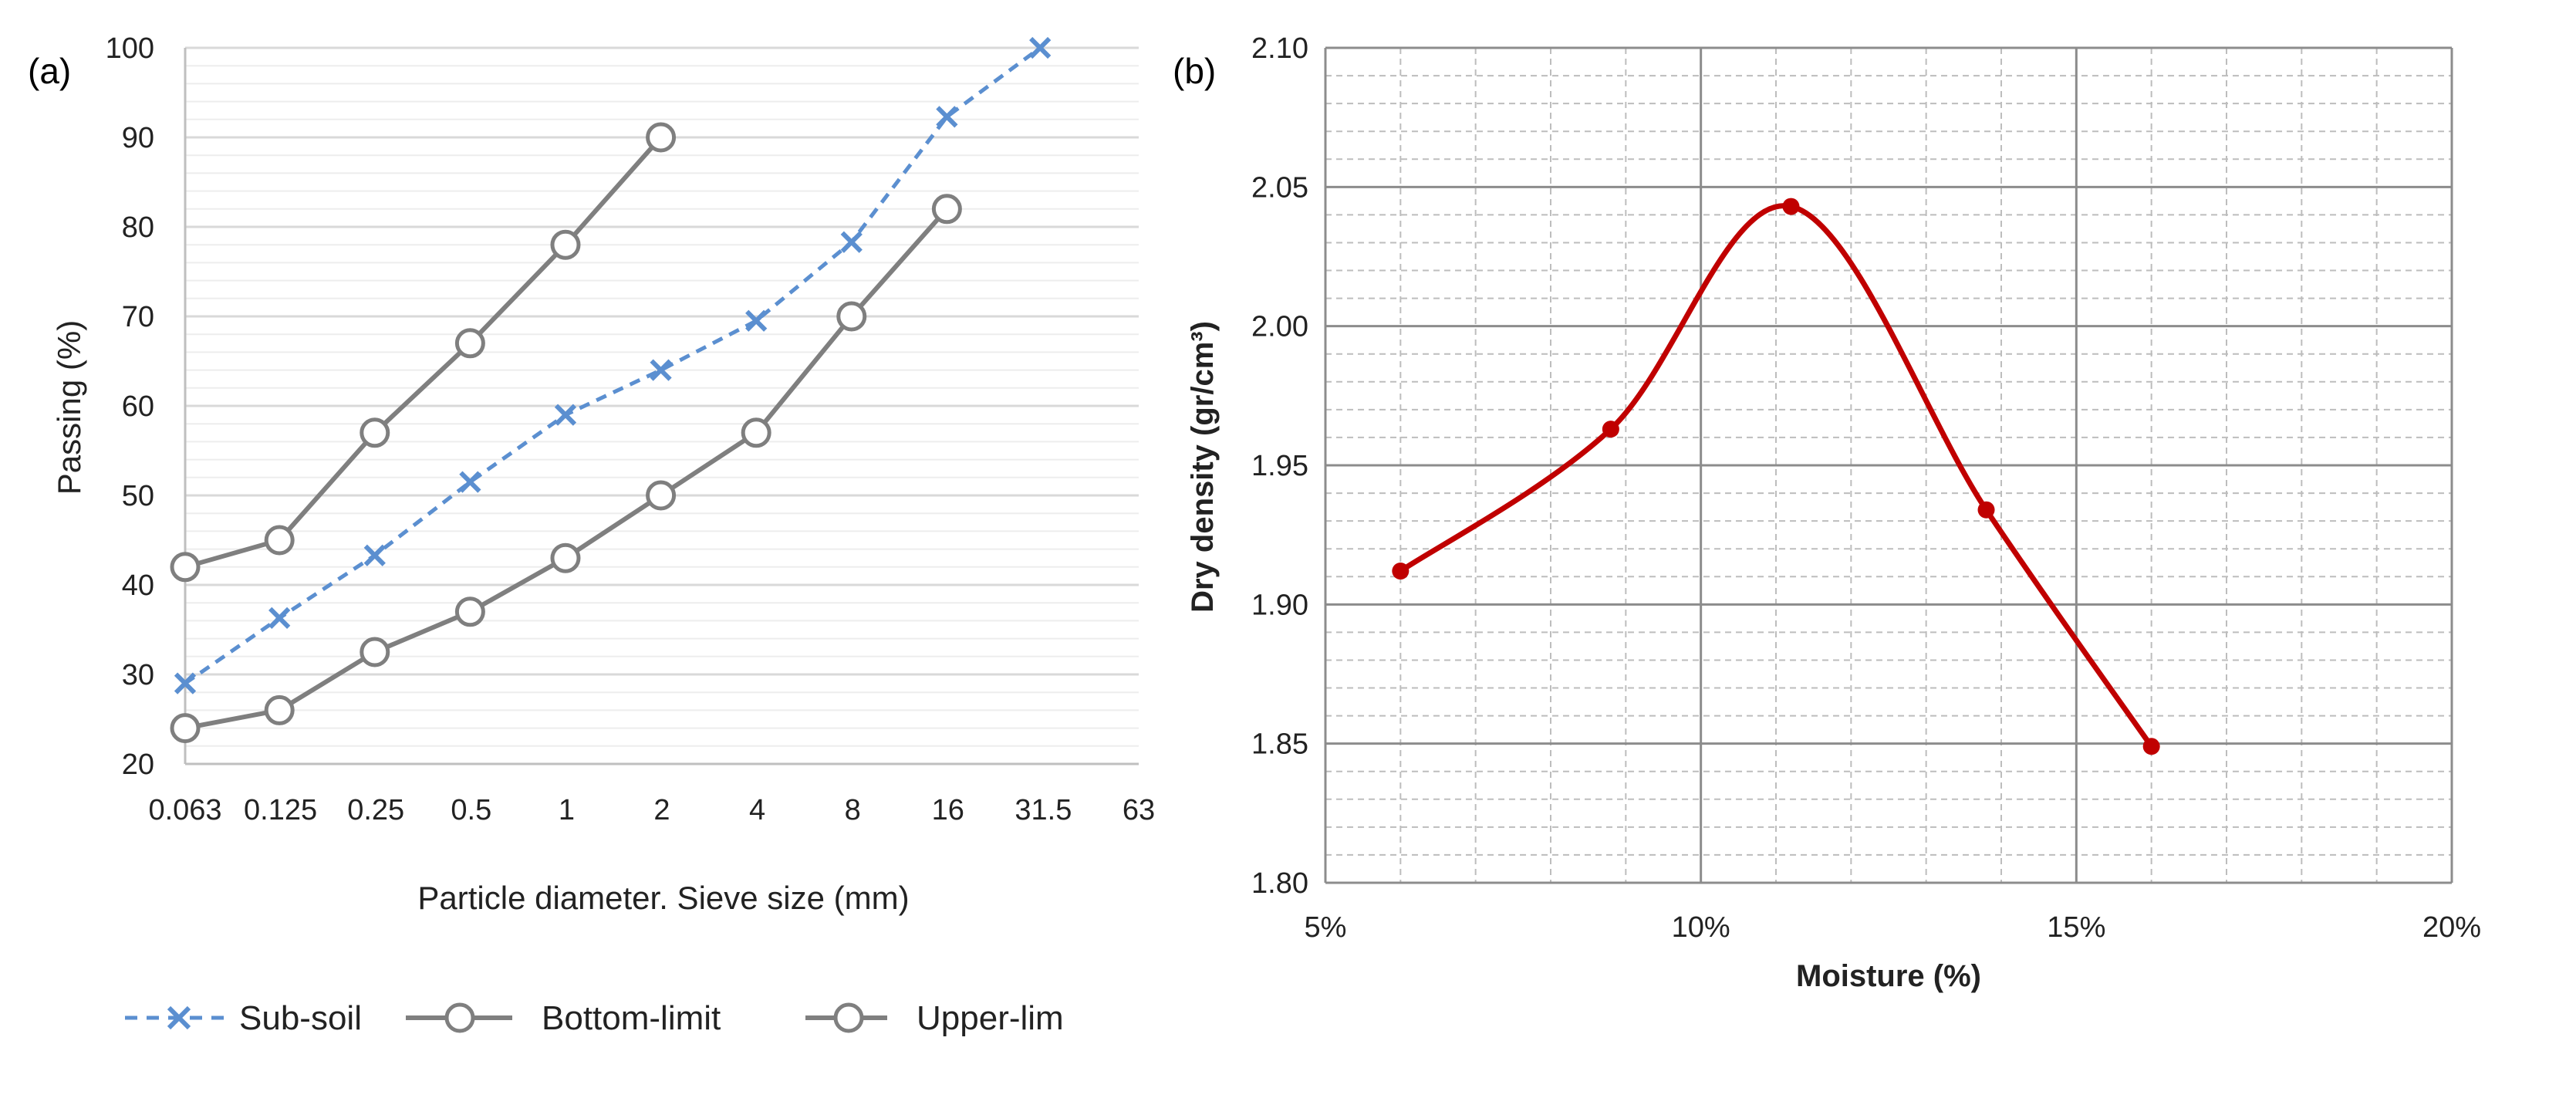 This screenshot has width=2576, height=1105. What do you see at coordinates (184, 810) in the screenshot?
I see `panel-a-x-tick-label: 0.063` at bounding box center [184, 810].